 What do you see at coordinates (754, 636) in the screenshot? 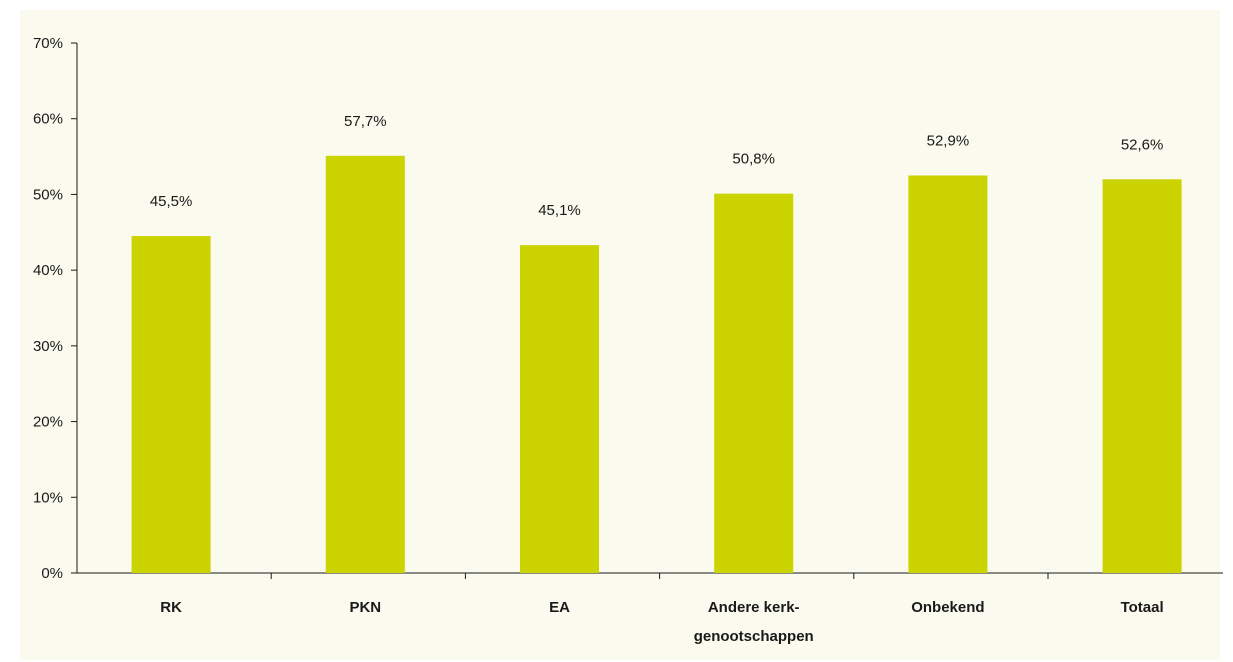
I see `category-label: genootschappen` at bounding box center [754, 636].